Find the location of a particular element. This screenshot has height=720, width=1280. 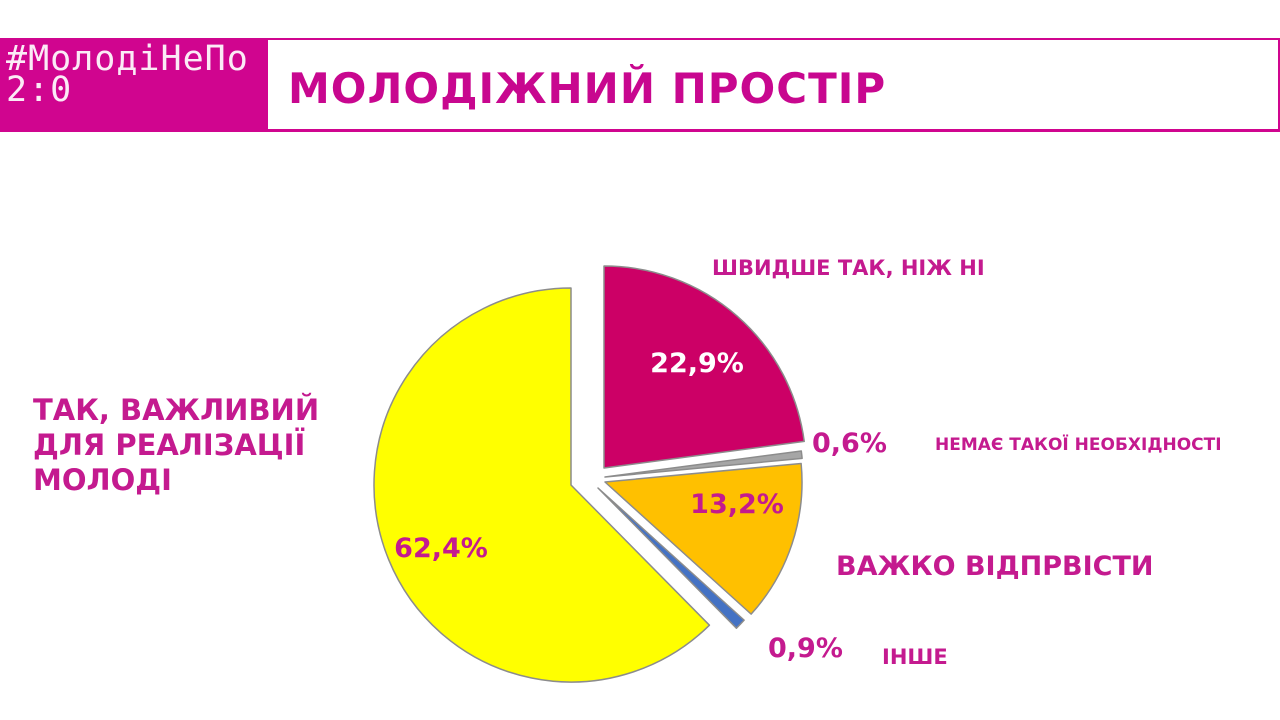

value-label-inshe: 0,9% is located at coordinates (805, 648).